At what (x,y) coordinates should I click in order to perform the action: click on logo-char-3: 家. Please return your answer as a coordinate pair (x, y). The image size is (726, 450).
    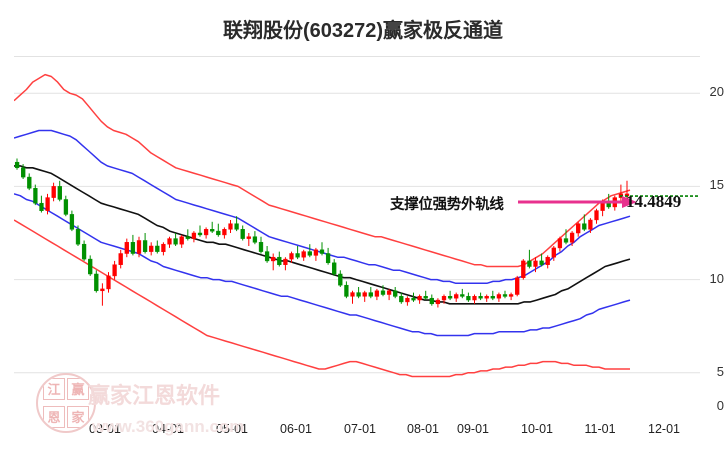
    Looking at the image, I should click on (78, 417).